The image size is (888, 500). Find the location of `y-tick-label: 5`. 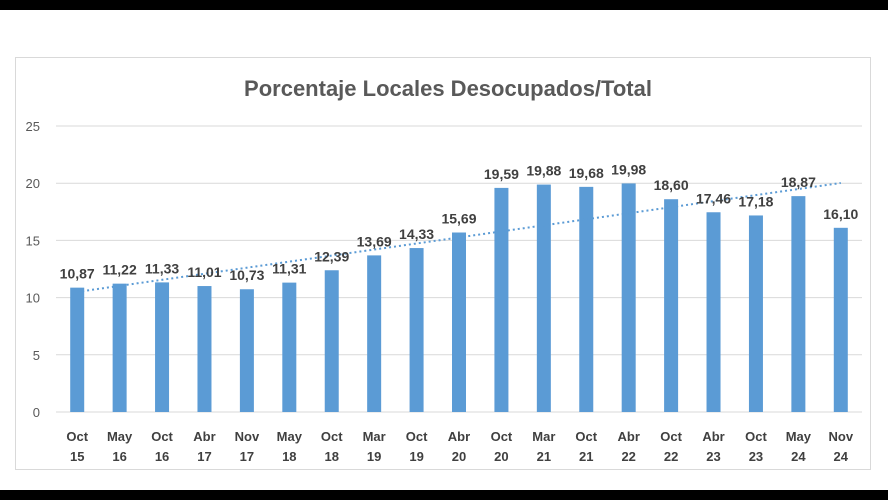

y-tick-label: 5 is located at coordinates (36, 355).